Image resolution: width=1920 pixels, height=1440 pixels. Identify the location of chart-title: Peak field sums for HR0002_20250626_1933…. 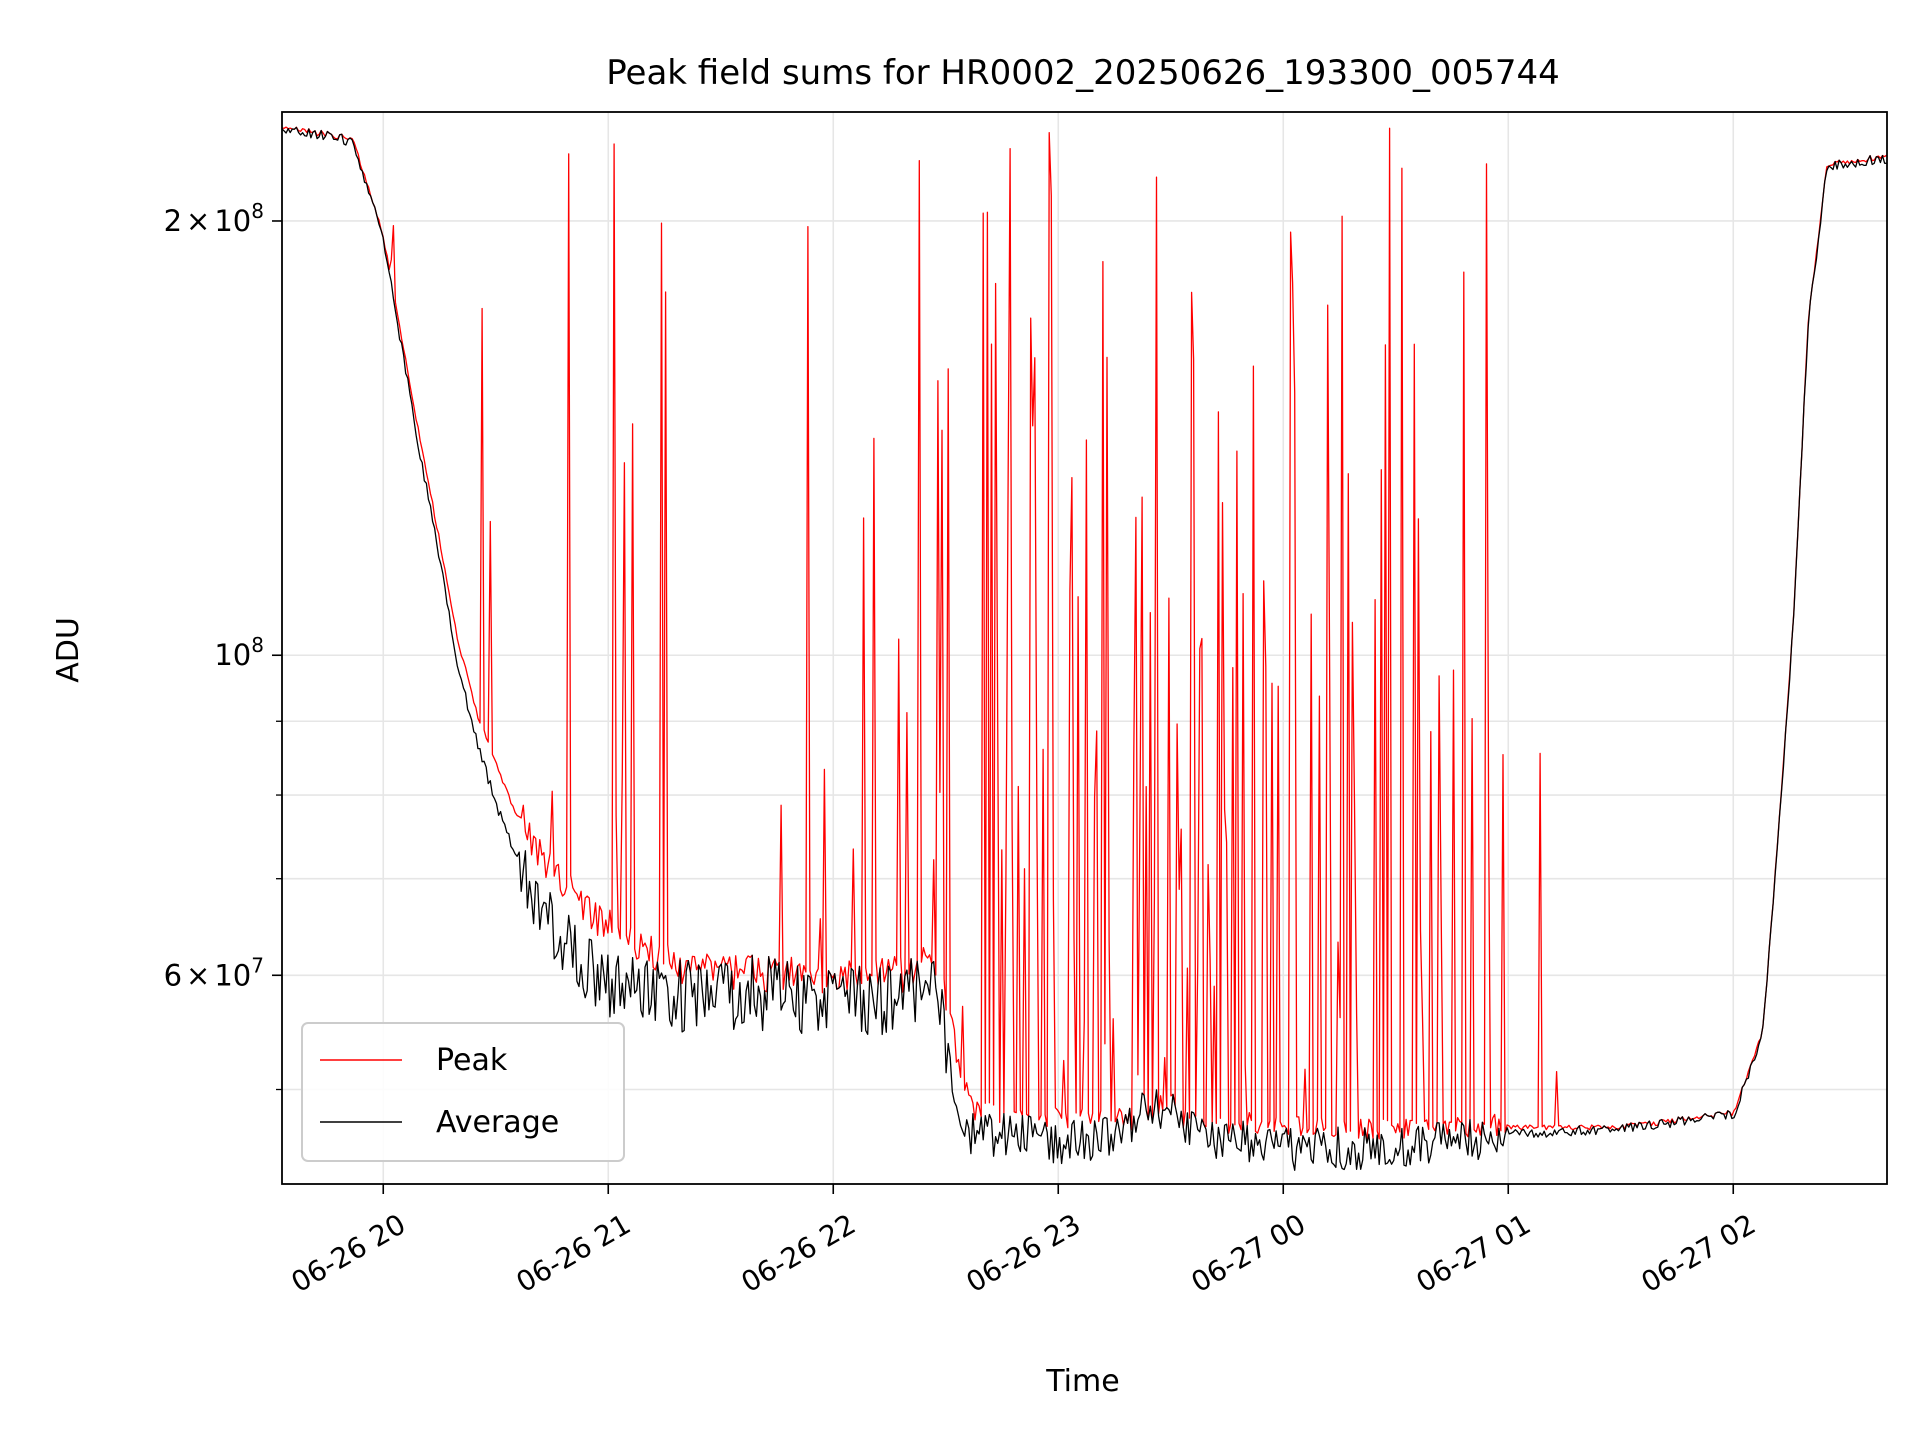
(1083, 73).